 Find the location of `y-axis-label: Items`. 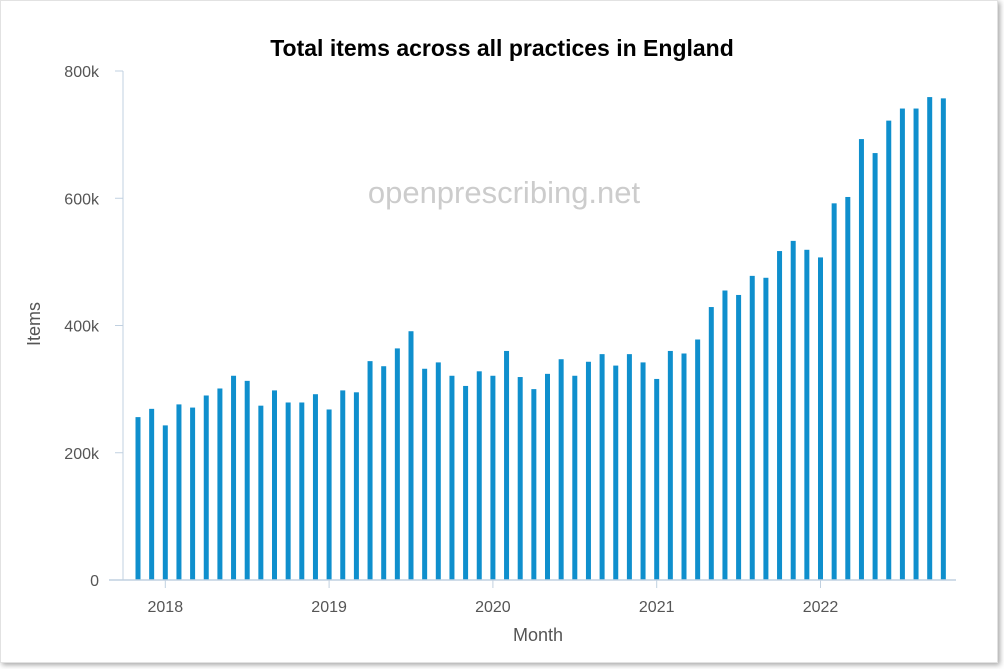

y-axis-label: Items is located at coordinates (34, 324).